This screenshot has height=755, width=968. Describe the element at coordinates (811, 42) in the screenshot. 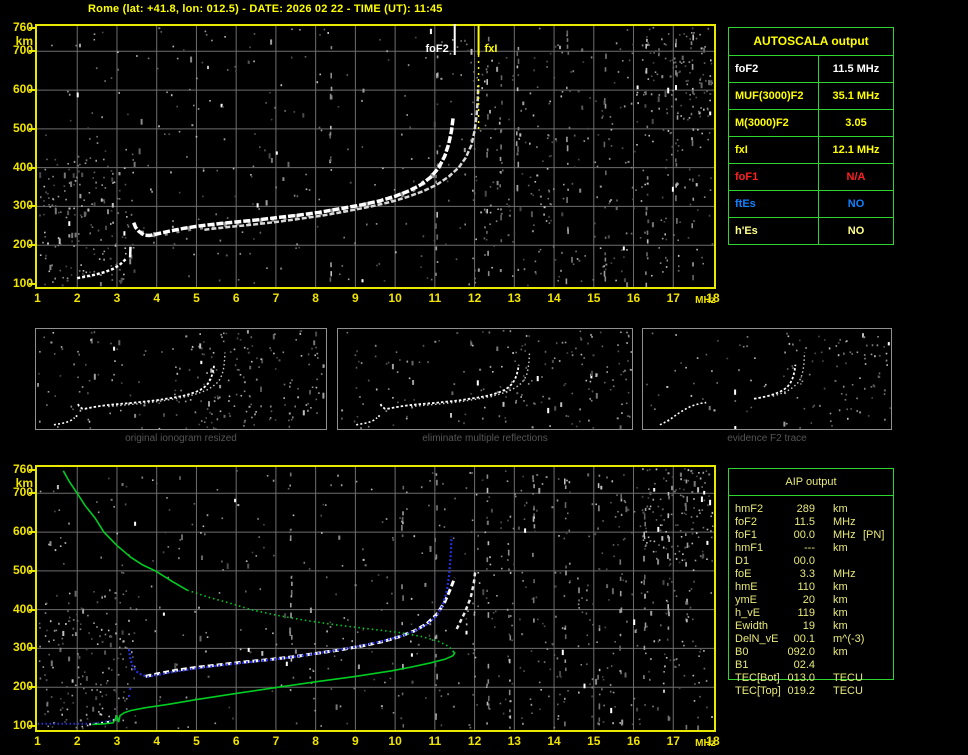

I see `autoscala-table-header: AUTOSCALA output` at that location.